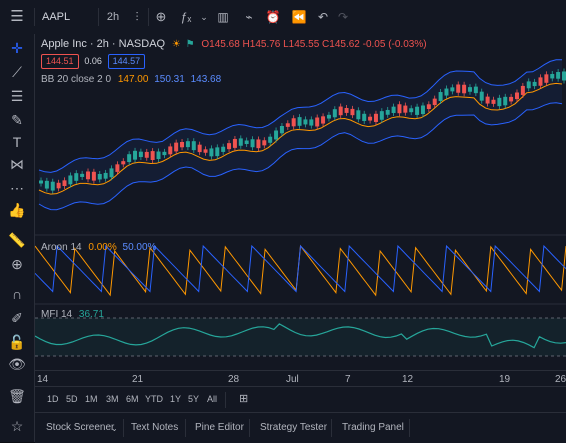 The height and width of the screenshot is (443, 566). I want to click on time-label: 12, so click(408, 379).